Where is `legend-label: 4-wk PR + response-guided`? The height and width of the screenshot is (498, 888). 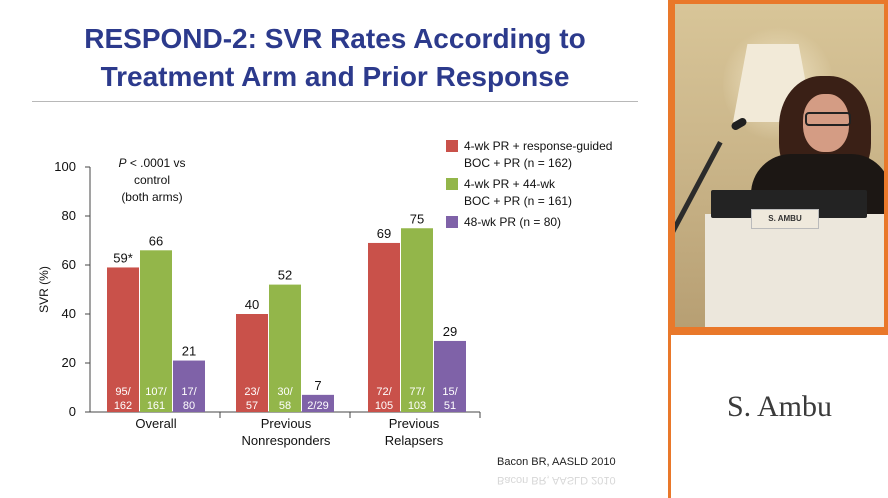
legend-label: 4-wk PR + response-guided is located at coordinates (538, 146).